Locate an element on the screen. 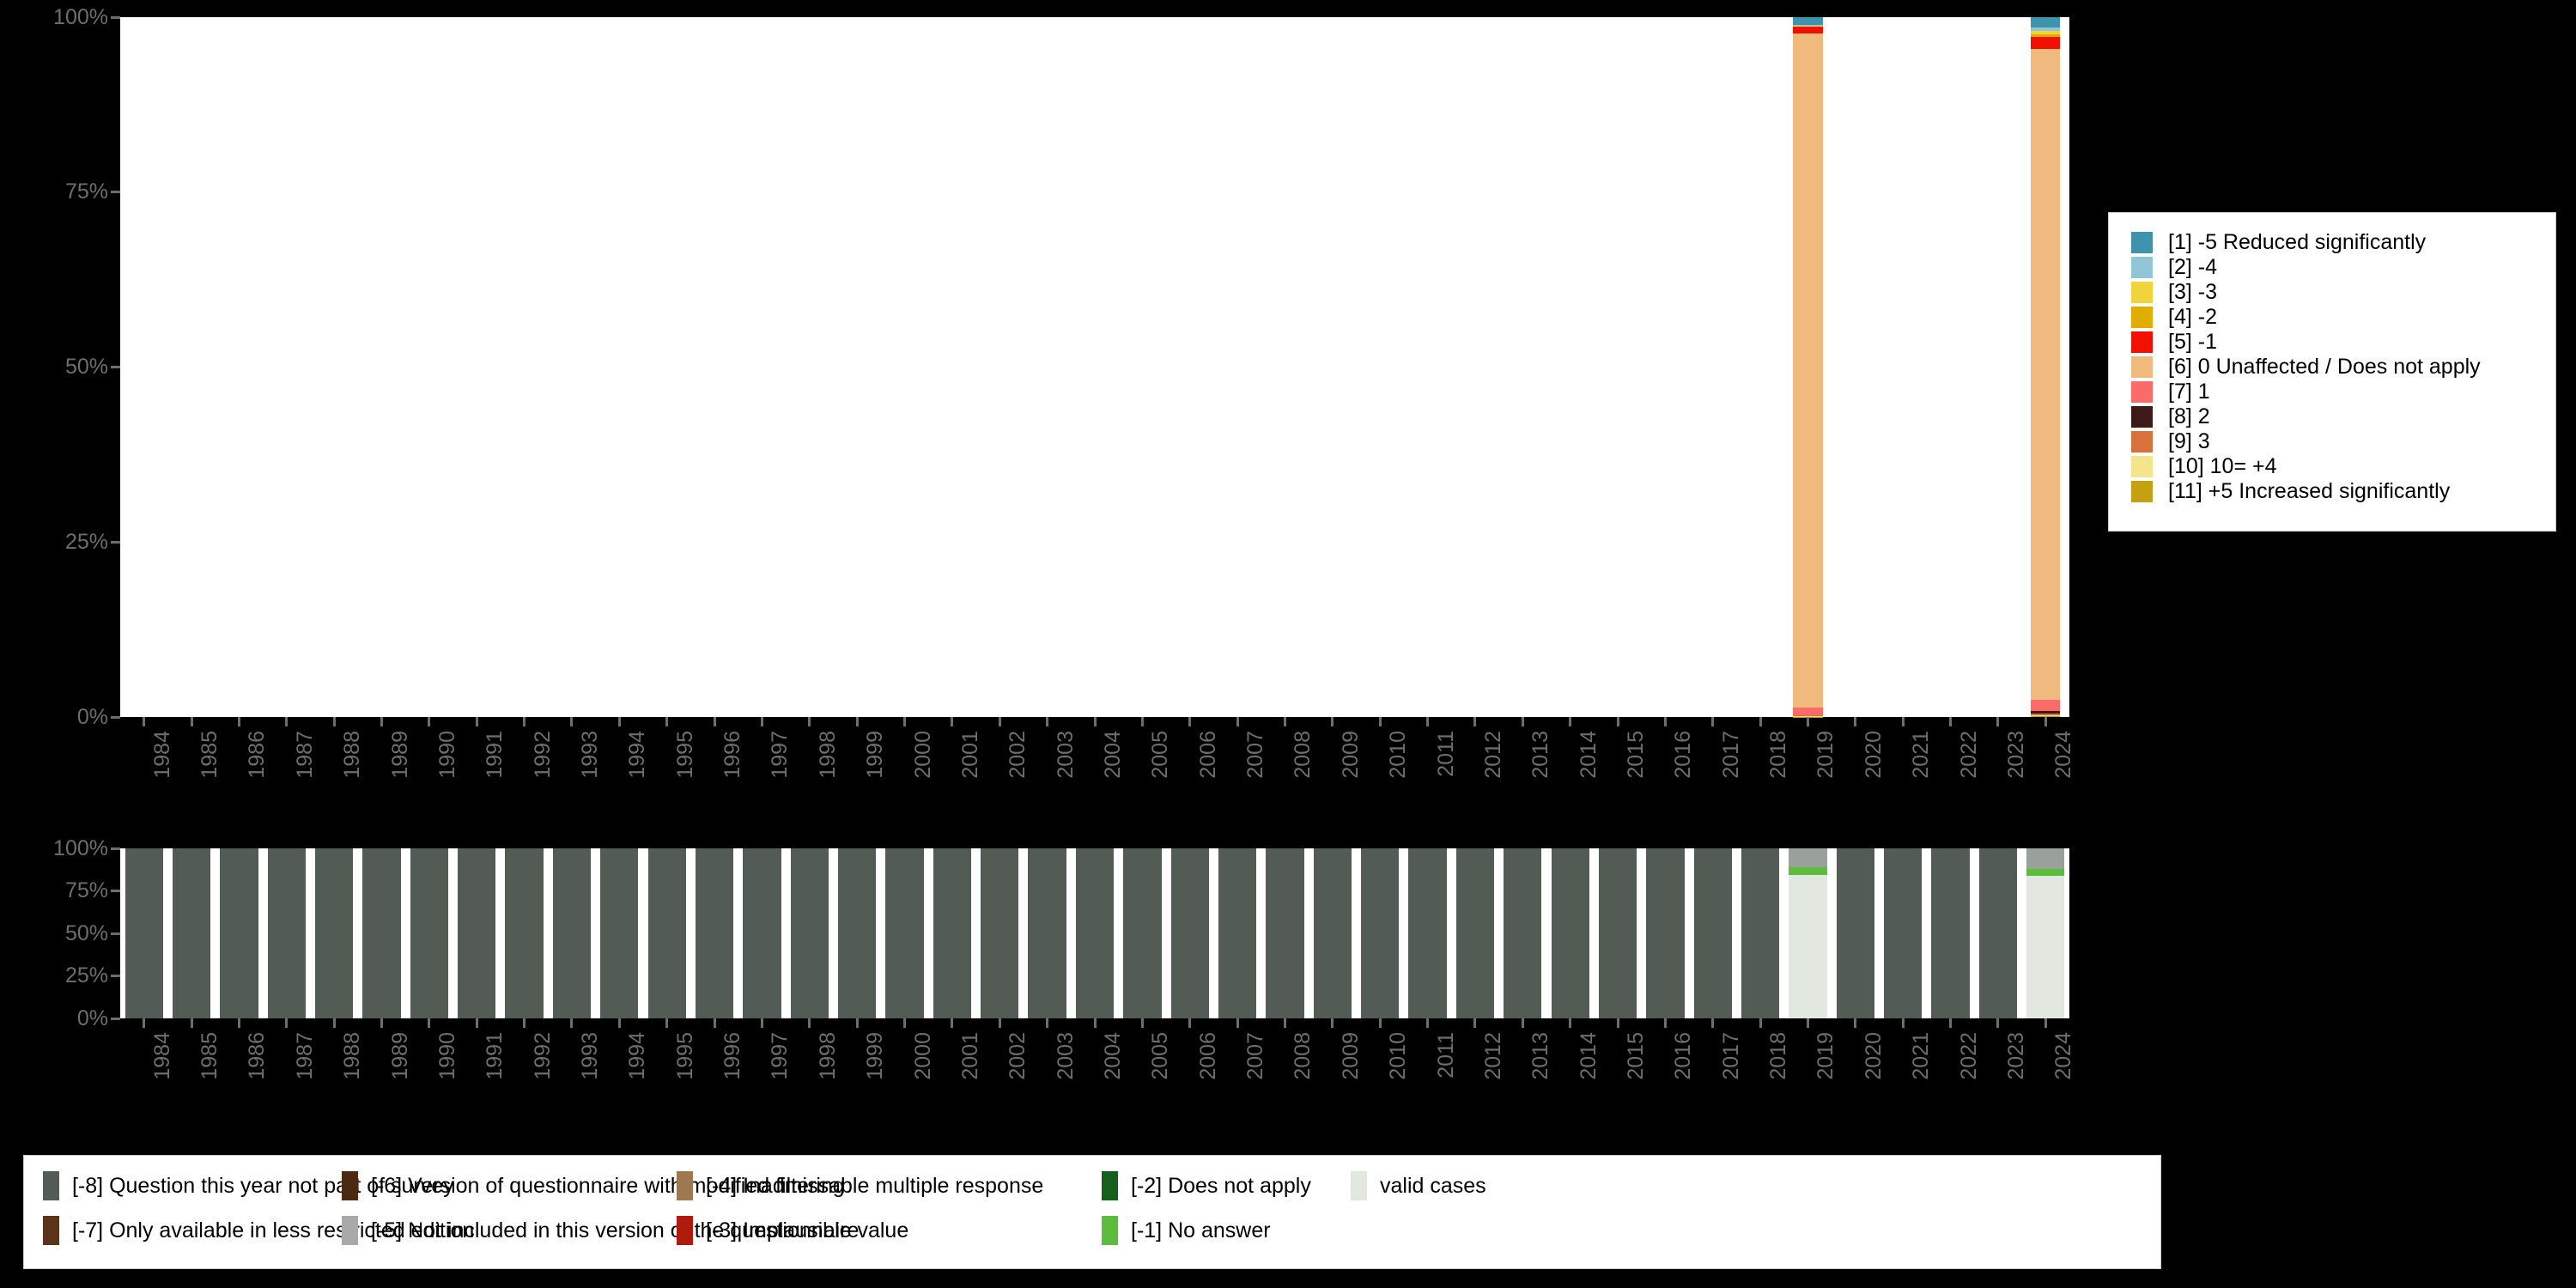 The width and height of the screenshot is (2576, 1288). missing-legend-item: [-4] Inadmissable multiple response is located at coordinates (860, 1185).